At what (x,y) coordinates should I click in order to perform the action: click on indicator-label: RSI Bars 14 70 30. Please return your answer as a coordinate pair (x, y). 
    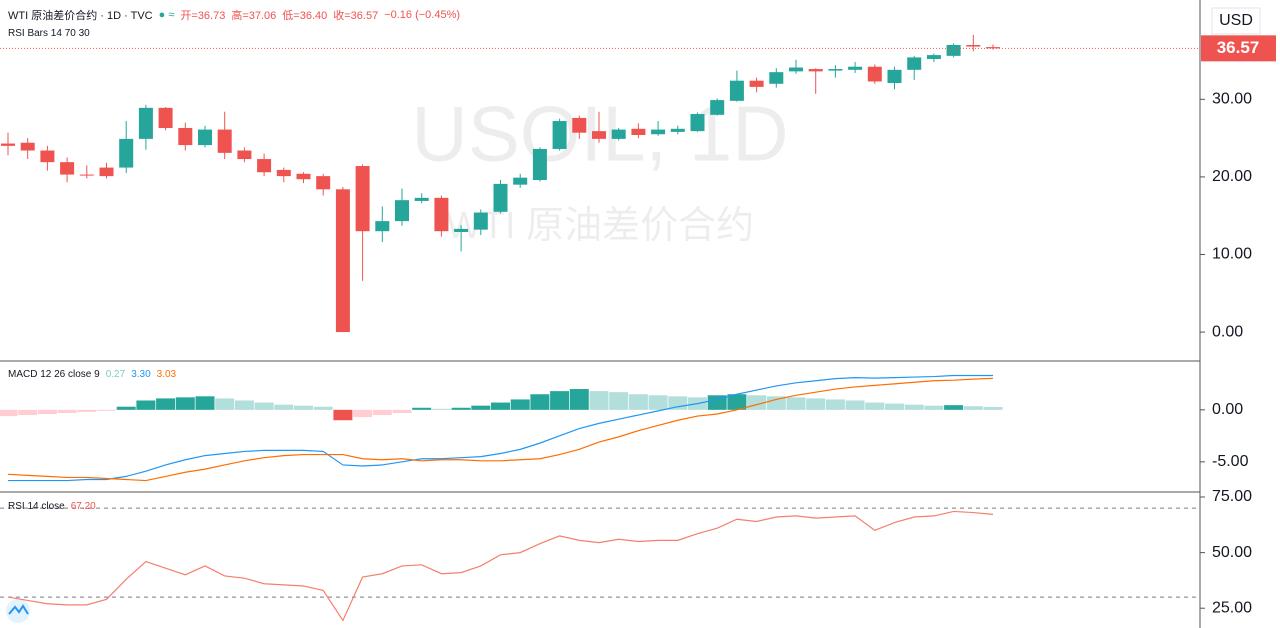
    Looking at the image, I should click on (49, 33).